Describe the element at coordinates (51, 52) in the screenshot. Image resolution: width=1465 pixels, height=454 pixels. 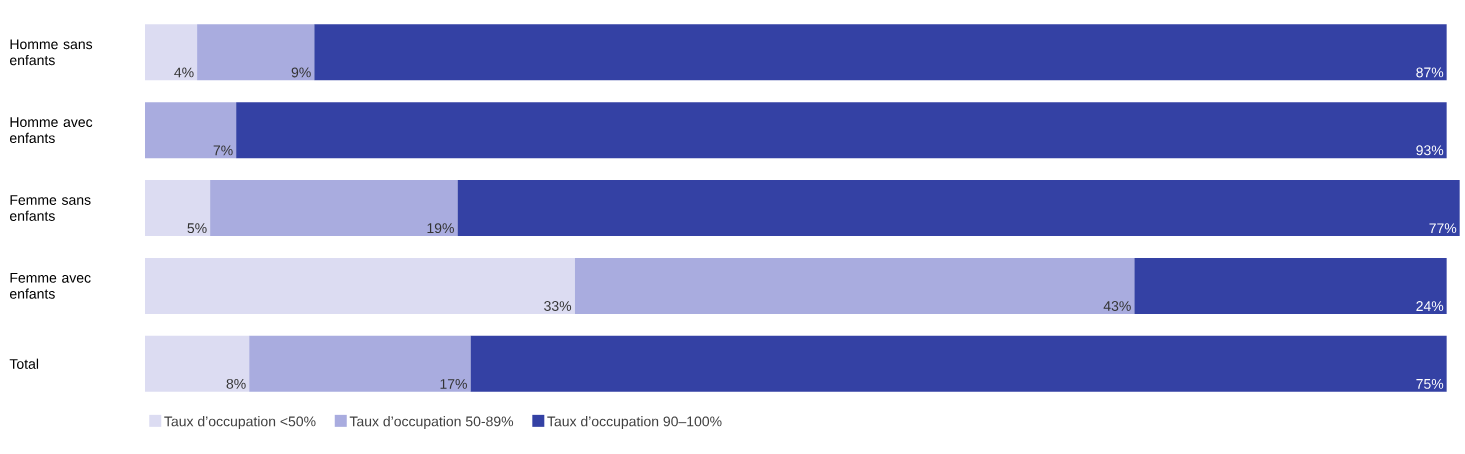
I see `y-tick-label: Homme sans enfants` at that location.